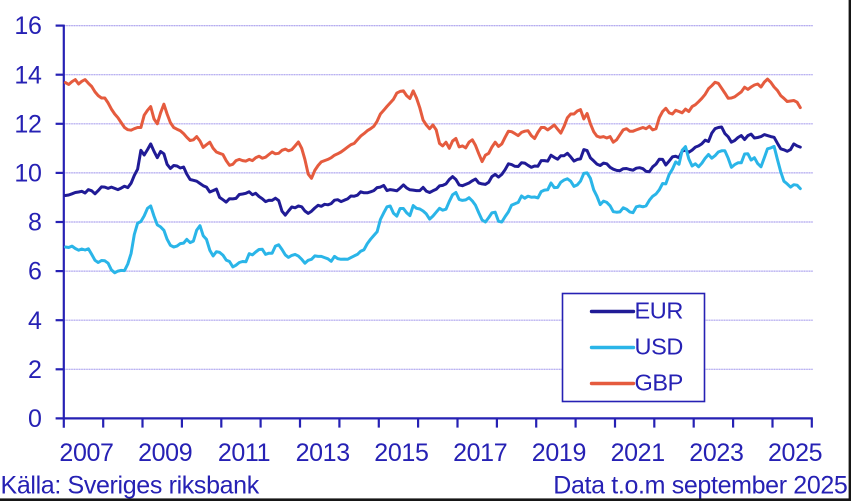 This screenshot has height=501, width=851. What do you see at coordinates (86, 453) in the screenshot?
I see `svg-text: 2007` at bounding box center [86, 453].